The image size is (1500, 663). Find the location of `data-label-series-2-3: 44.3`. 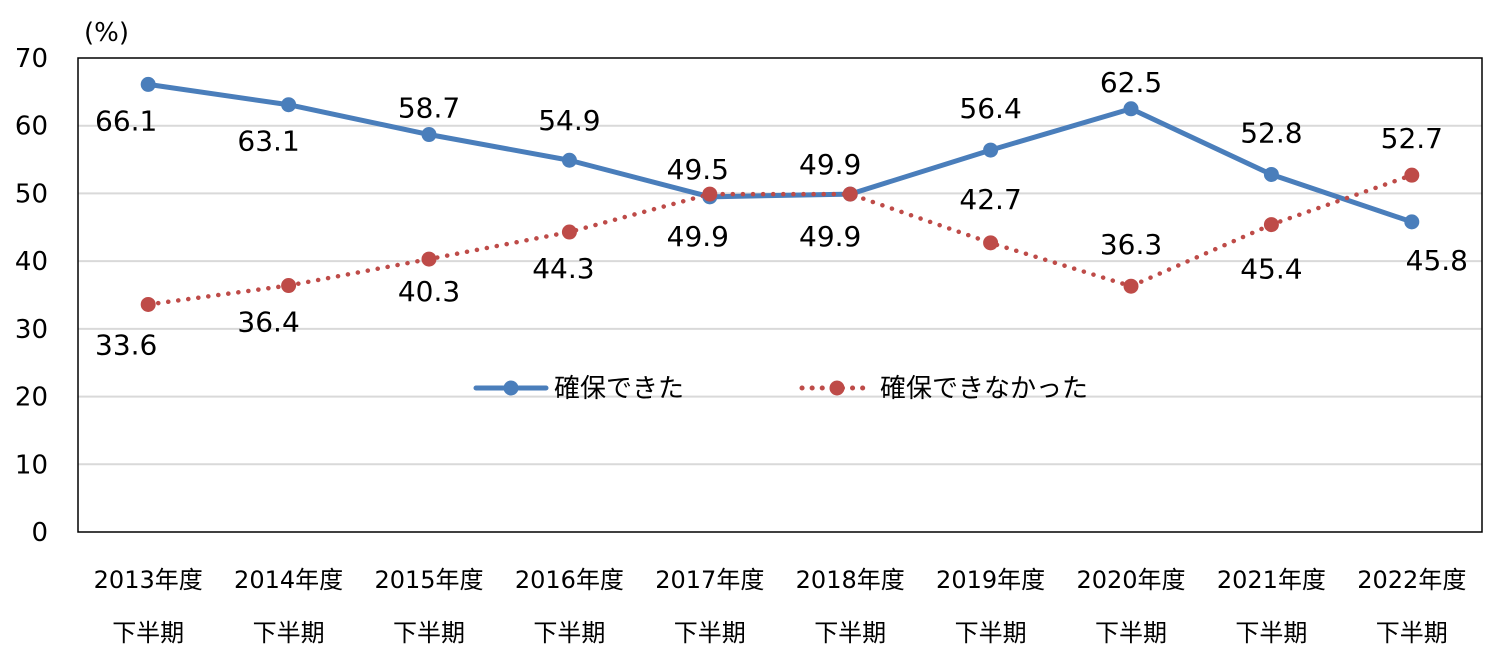

data-label-series-2-3: 44.3 is located at coordinates (563, 268).